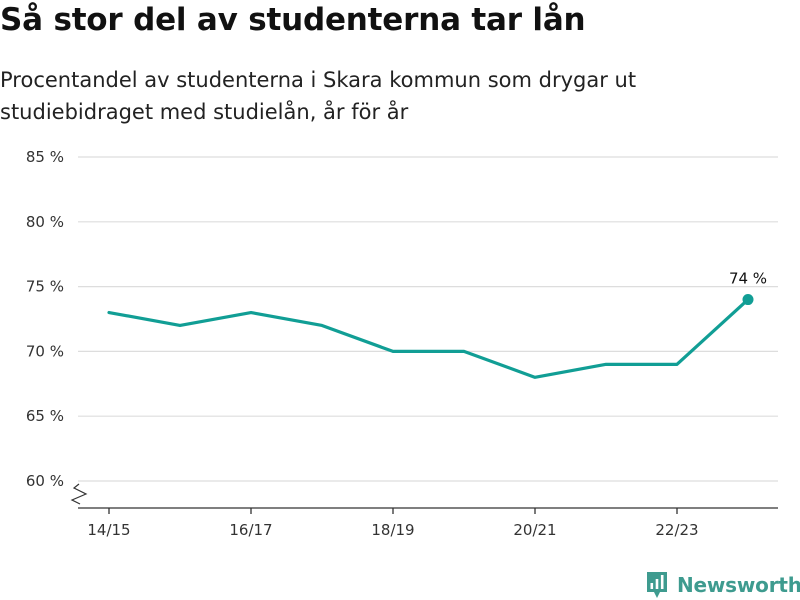 The height and width of the screenshot is (600, 800). Describe the element at coordinates (79, 494) in the screenshot. I see `axis-break-icon` at that location.